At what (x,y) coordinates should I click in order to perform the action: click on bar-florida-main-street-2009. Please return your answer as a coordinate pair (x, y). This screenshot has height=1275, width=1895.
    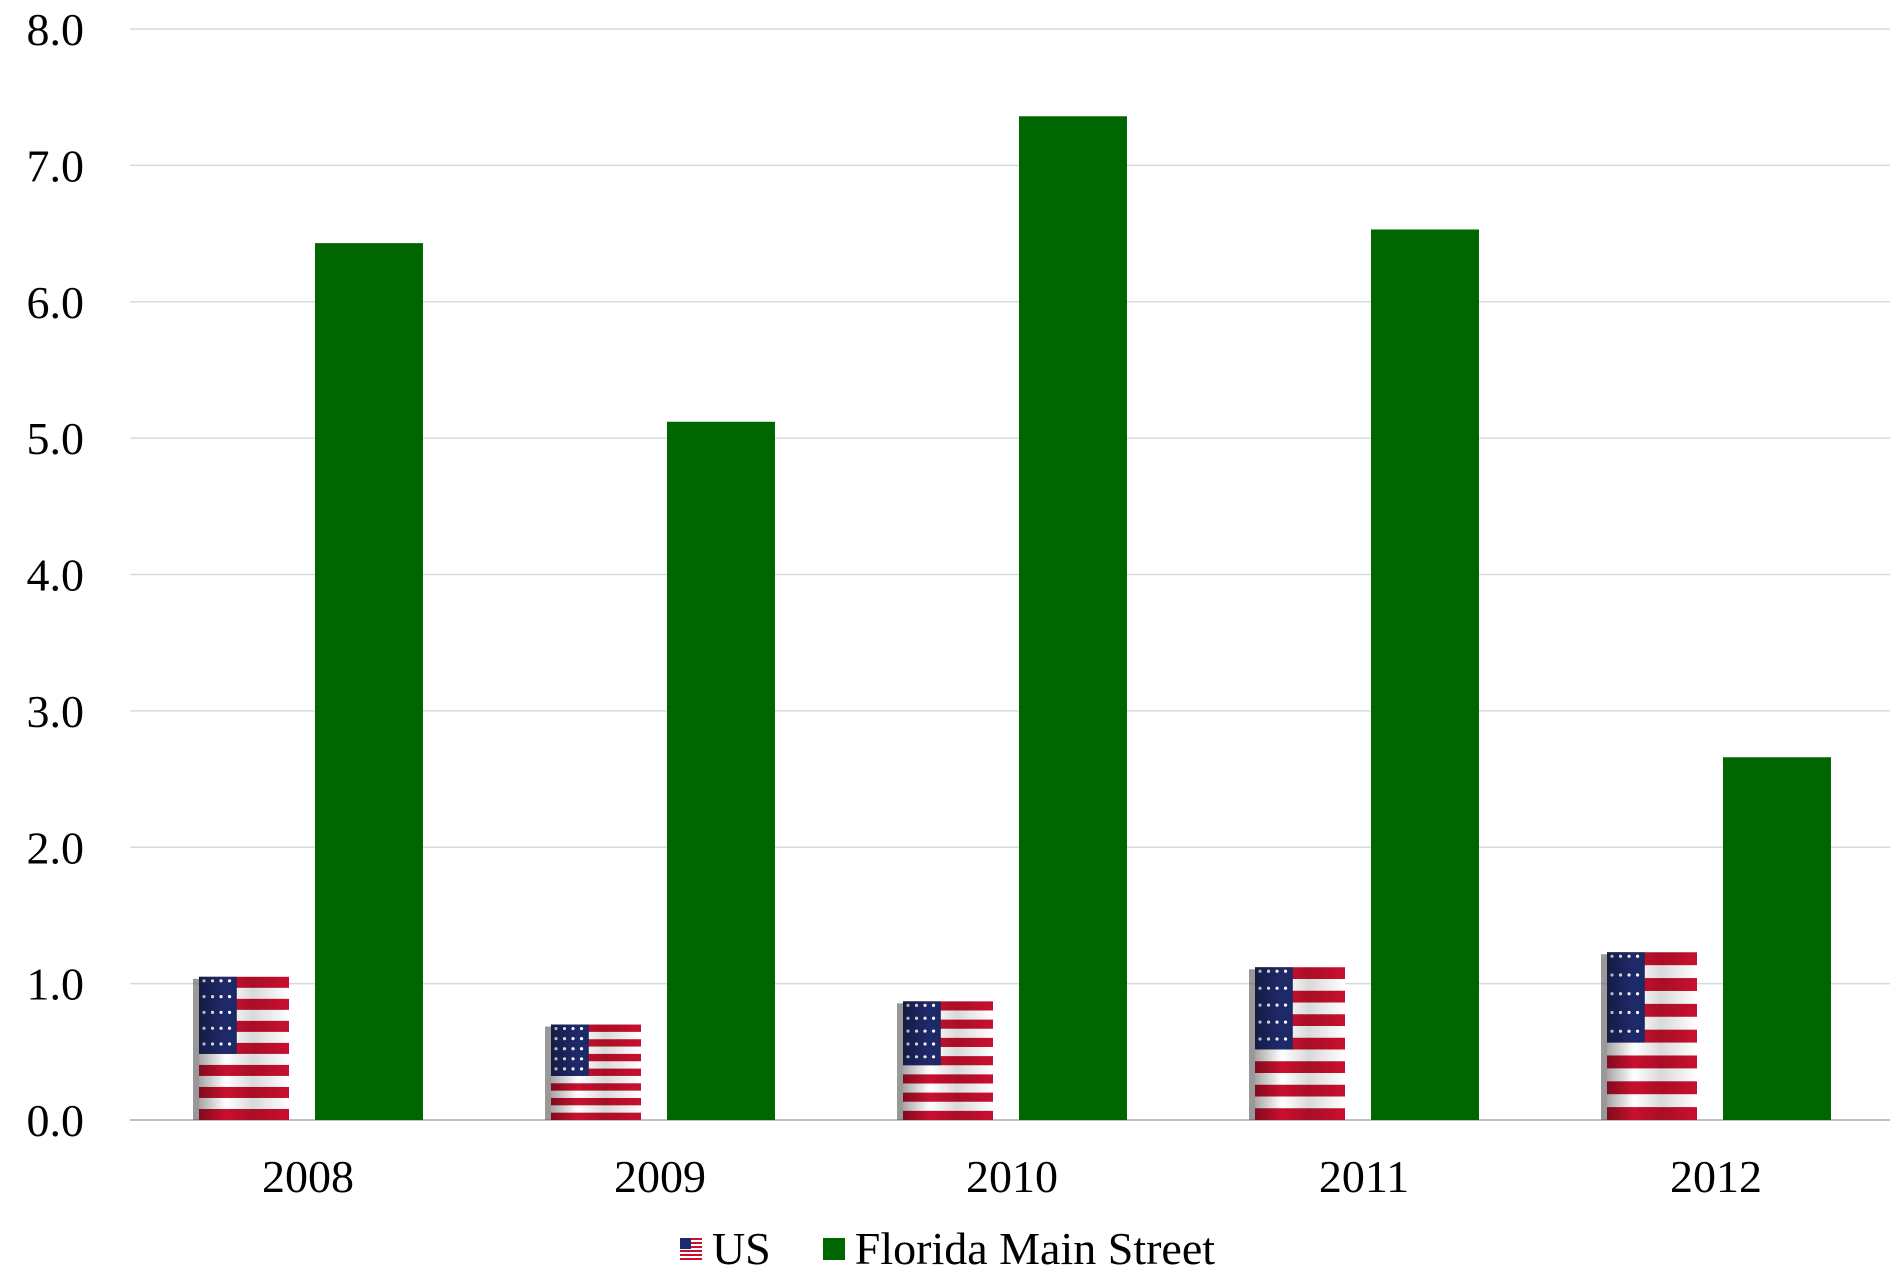
    Looking at the image, I should click on (721, 770).